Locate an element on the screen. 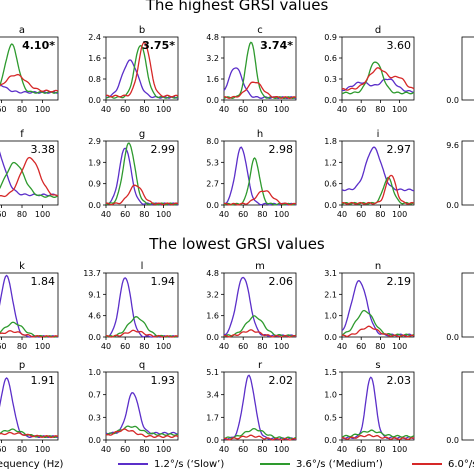 Image resolution: width=474 pixels, height=474 pixels. panel-n-xtick-label: 100 is located at coordinates (399, 346).